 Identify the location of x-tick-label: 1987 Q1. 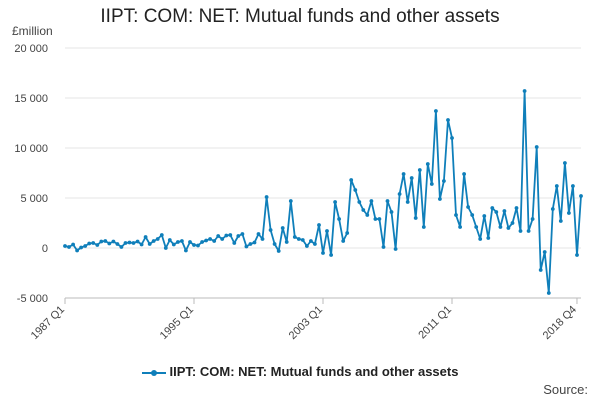
(48, 323).